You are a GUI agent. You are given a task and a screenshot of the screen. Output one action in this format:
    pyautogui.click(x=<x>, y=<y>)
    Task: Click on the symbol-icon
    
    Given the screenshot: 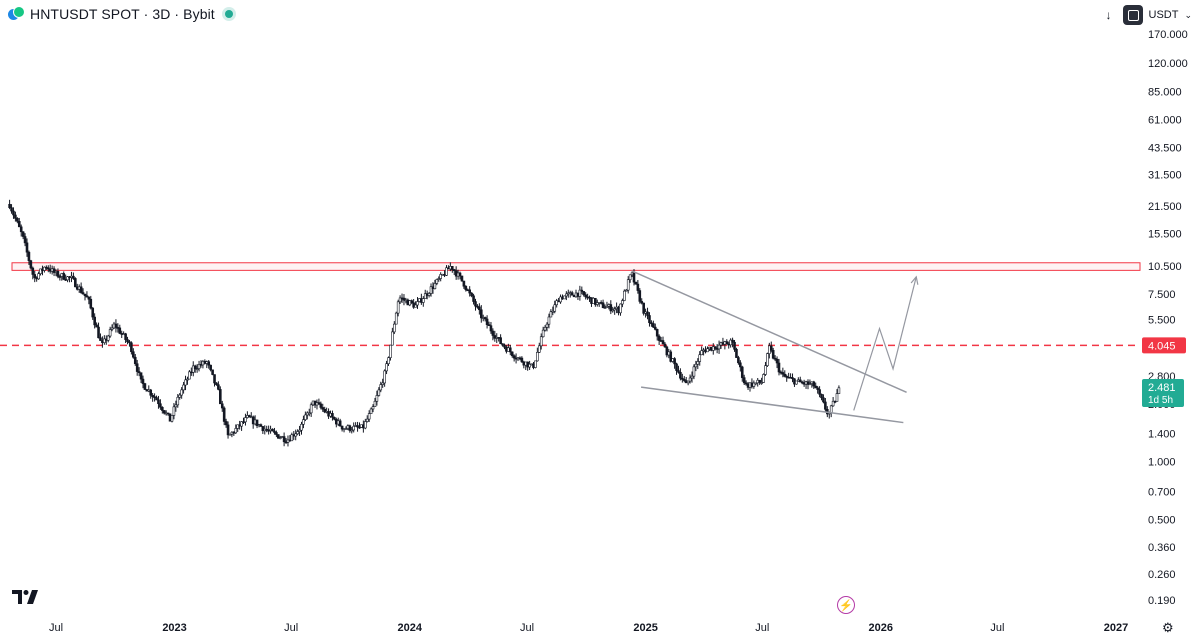 What is the action you would take?
    pyautogui.click(x=16, y=14)
    